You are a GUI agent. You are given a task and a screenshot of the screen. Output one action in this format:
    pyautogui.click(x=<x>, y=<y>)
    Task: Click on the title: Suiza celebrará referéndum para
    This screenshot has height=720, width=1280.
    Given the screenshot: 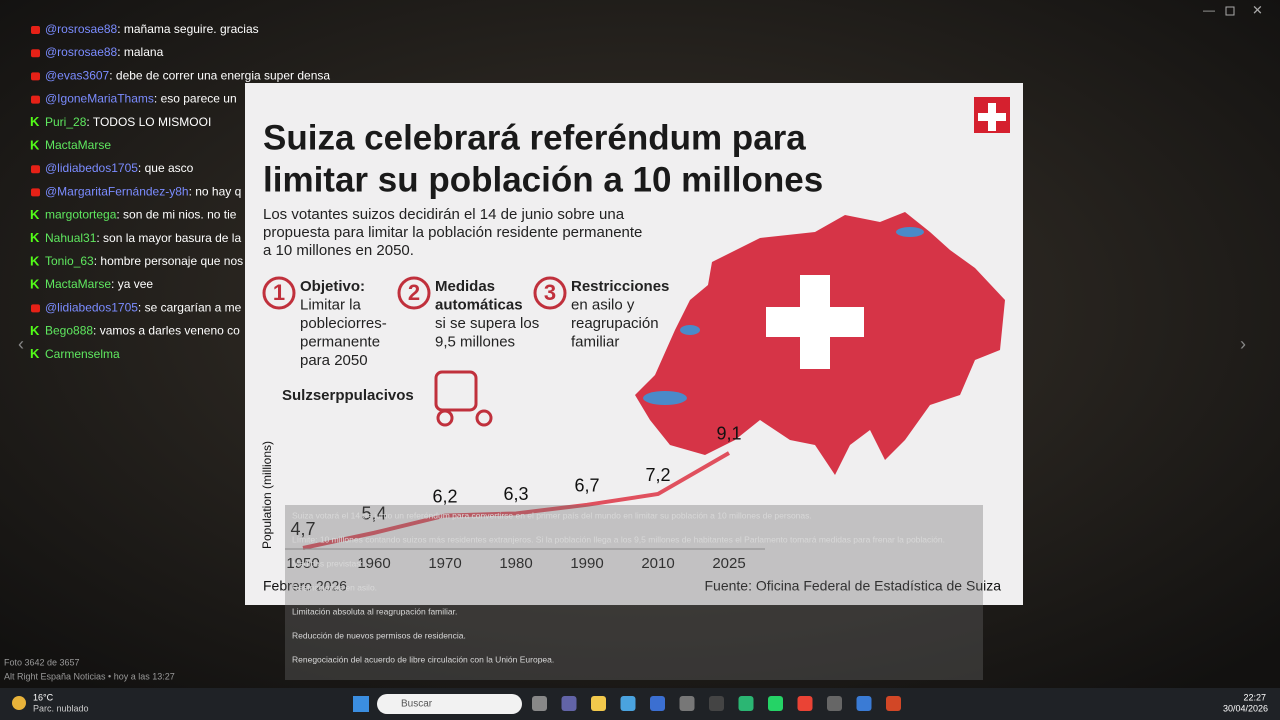 What is the action you would take?
    pyautogui.click(x=534, y=137)
    